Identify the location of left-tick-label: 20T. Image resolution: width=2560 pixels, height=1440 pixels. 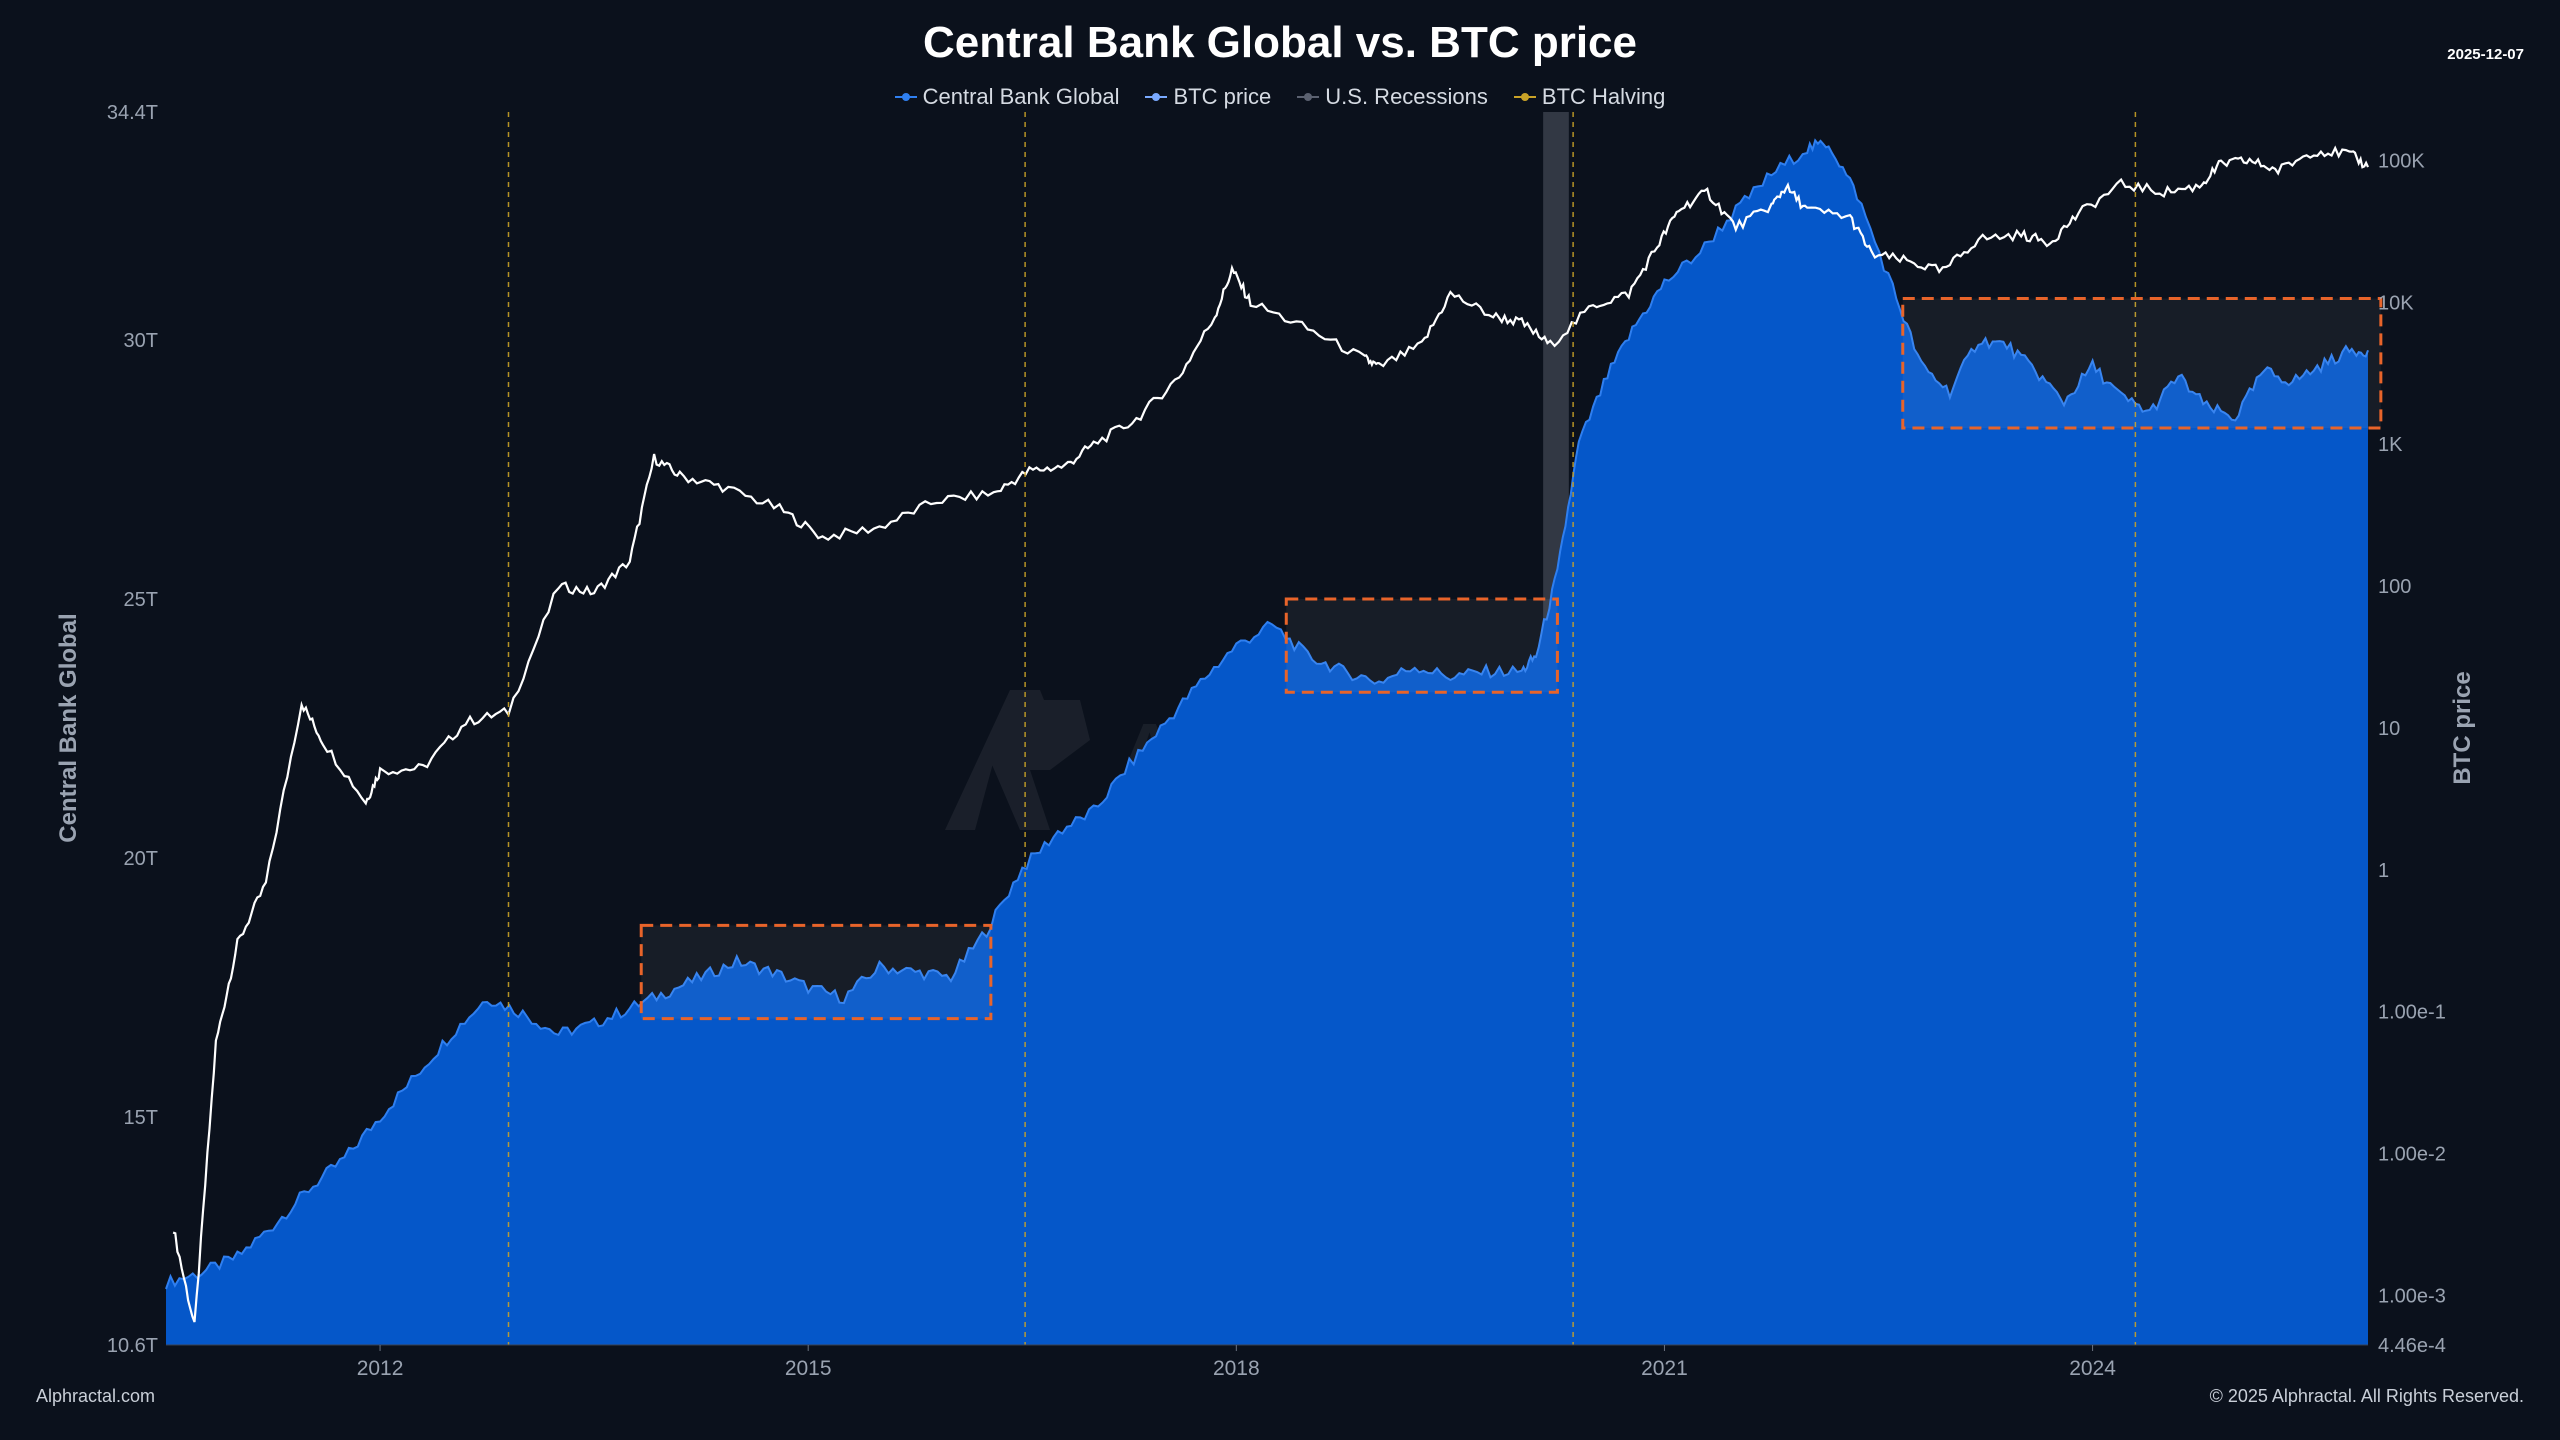
(141, 859).